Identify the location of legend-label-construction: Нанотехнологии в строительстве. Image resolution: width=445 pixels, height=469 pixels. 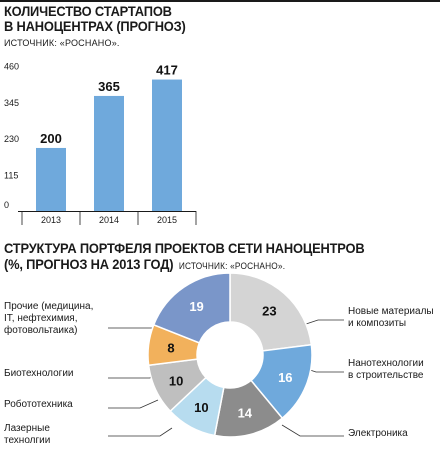
(386, 370).